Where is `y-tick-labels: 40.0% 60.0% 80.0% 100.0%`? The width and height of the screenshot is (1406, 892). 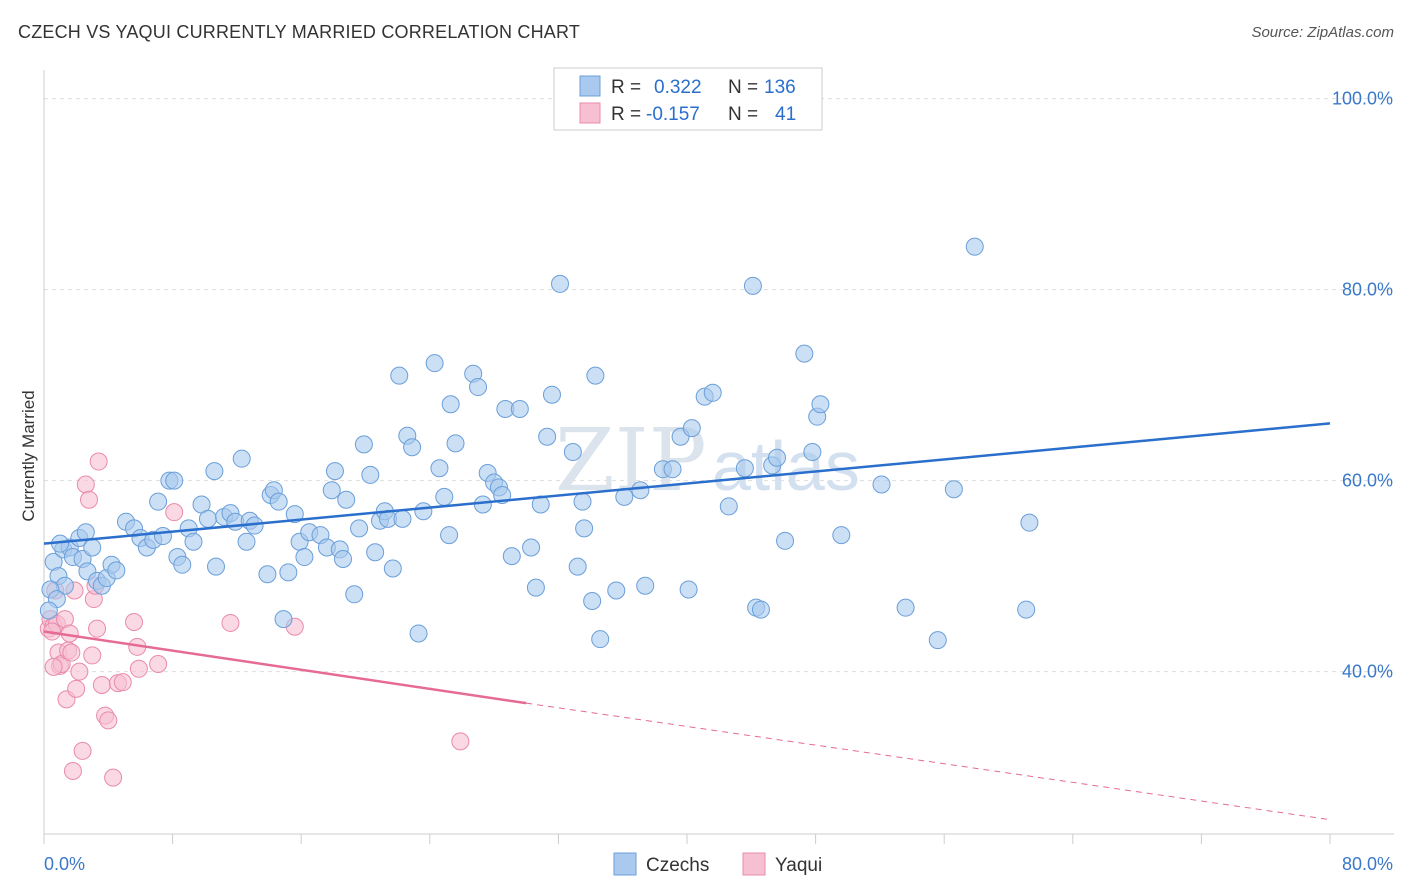 y-tick-labels: 40.0% 60.0% 80.0% 100.0% is located at coordinates (1362, 385).